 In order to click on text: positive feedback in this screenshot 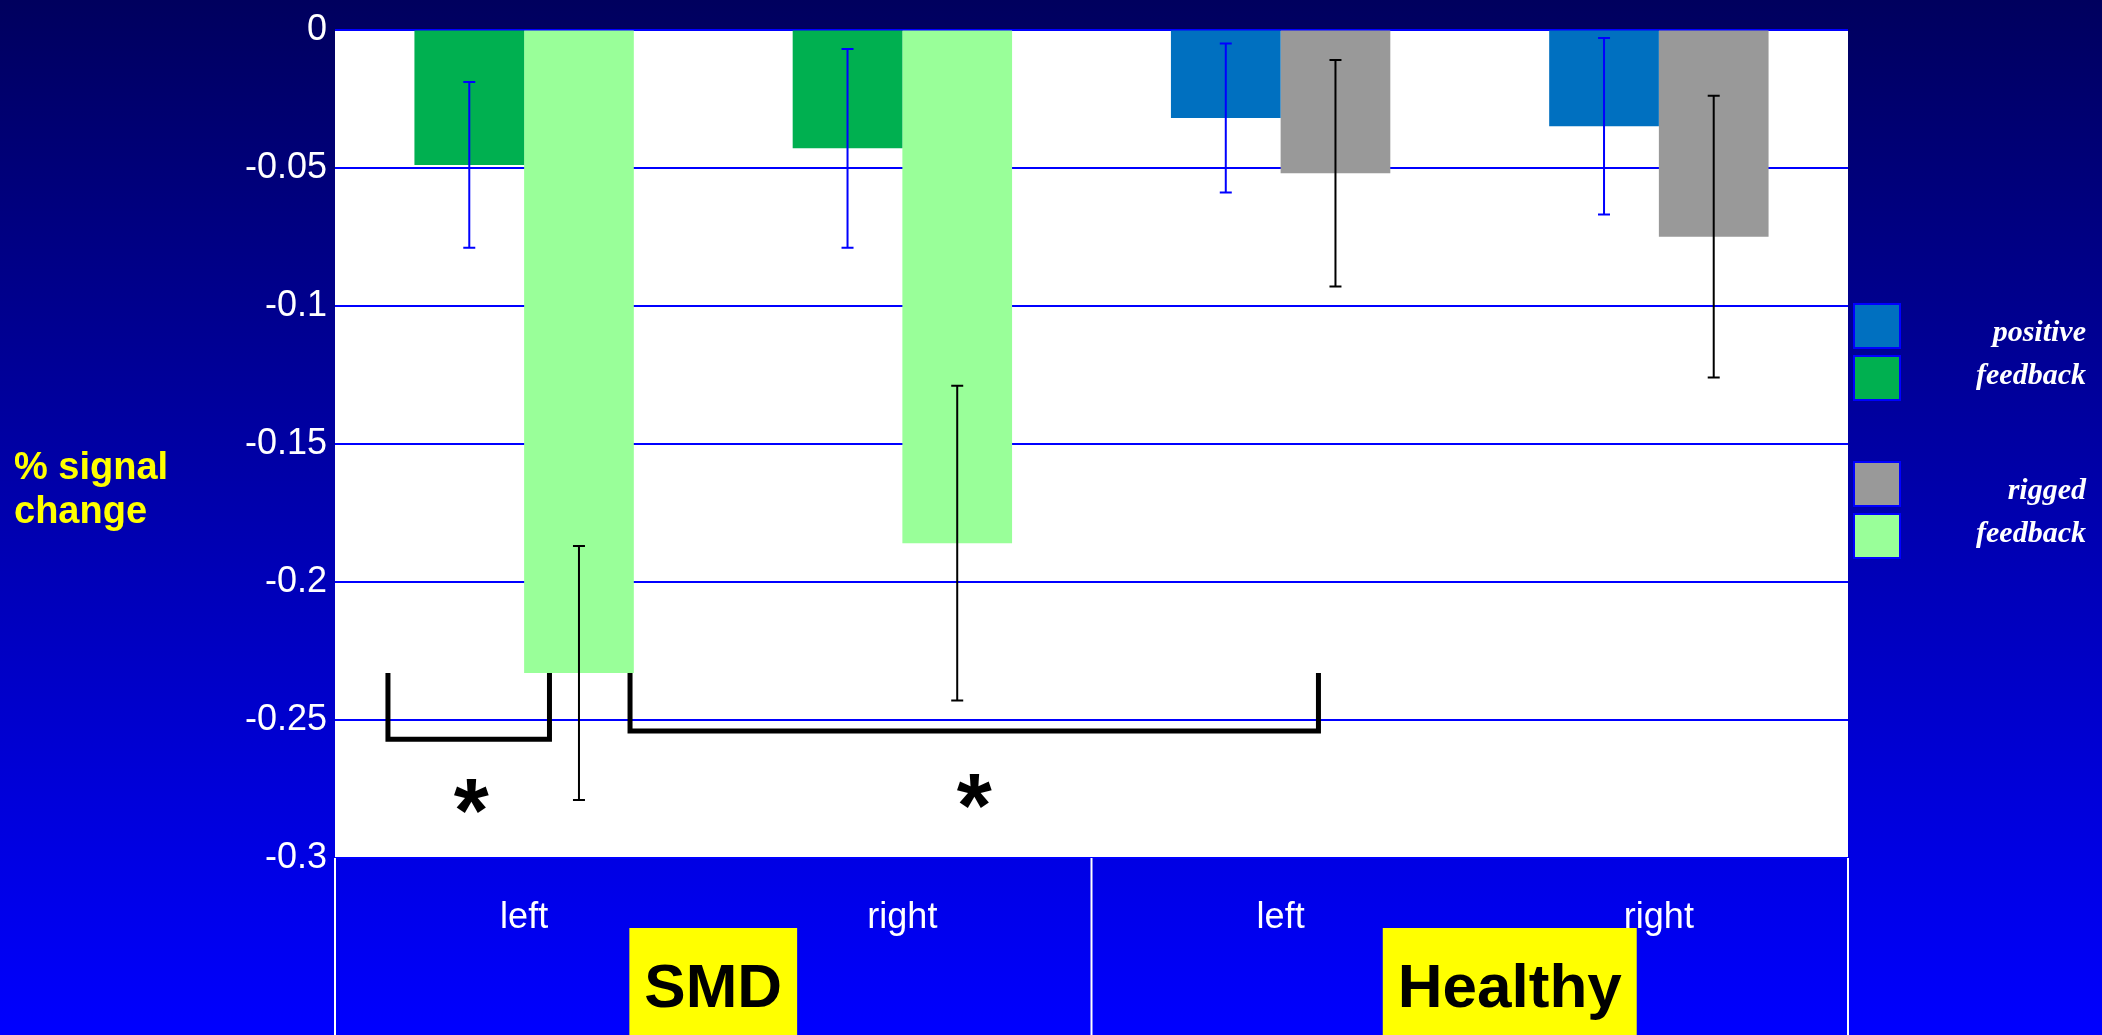, I will do `click(2030, 352)`.